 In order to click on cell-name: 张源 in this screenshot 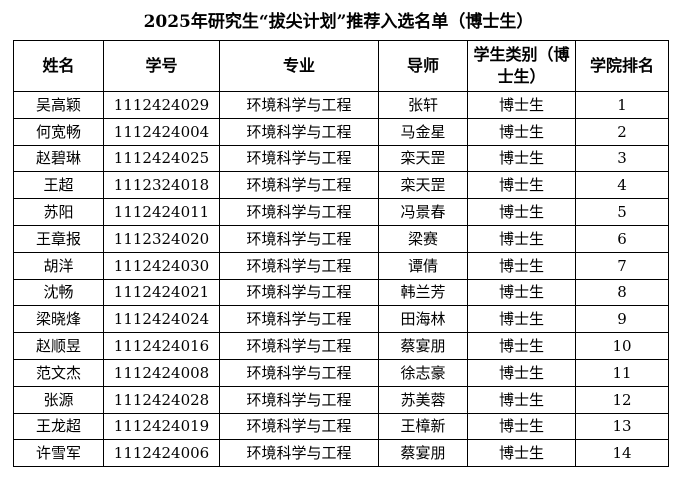, I will do `click(58, 399)`.